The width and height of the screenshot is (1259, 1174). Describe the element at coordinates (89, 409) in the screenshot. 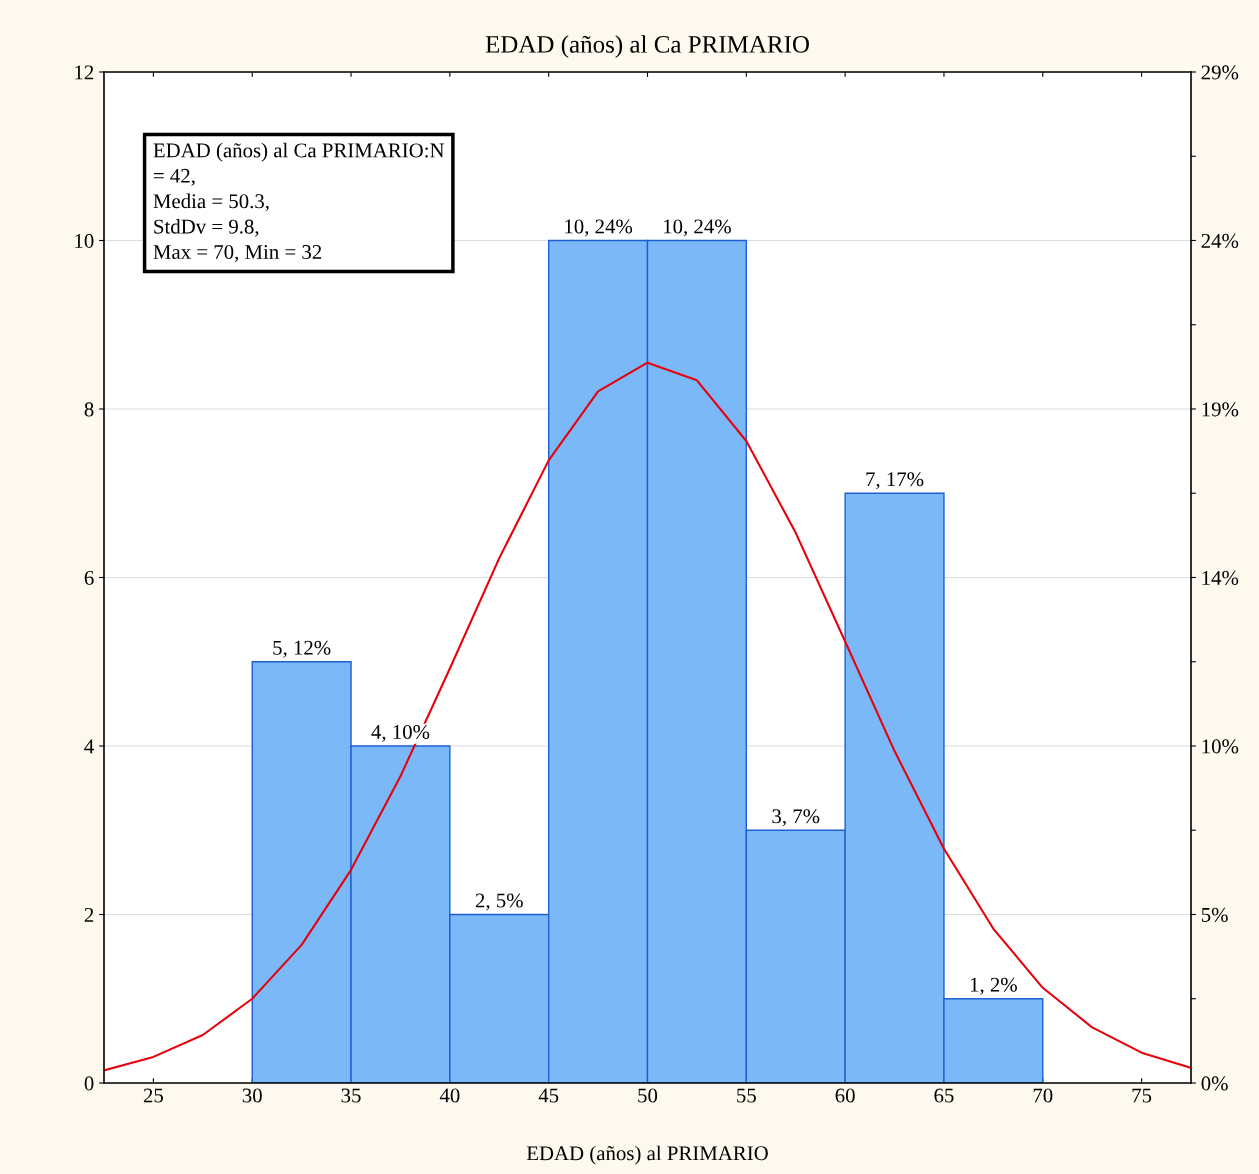

I see `y-tick-label: 8` at that location.